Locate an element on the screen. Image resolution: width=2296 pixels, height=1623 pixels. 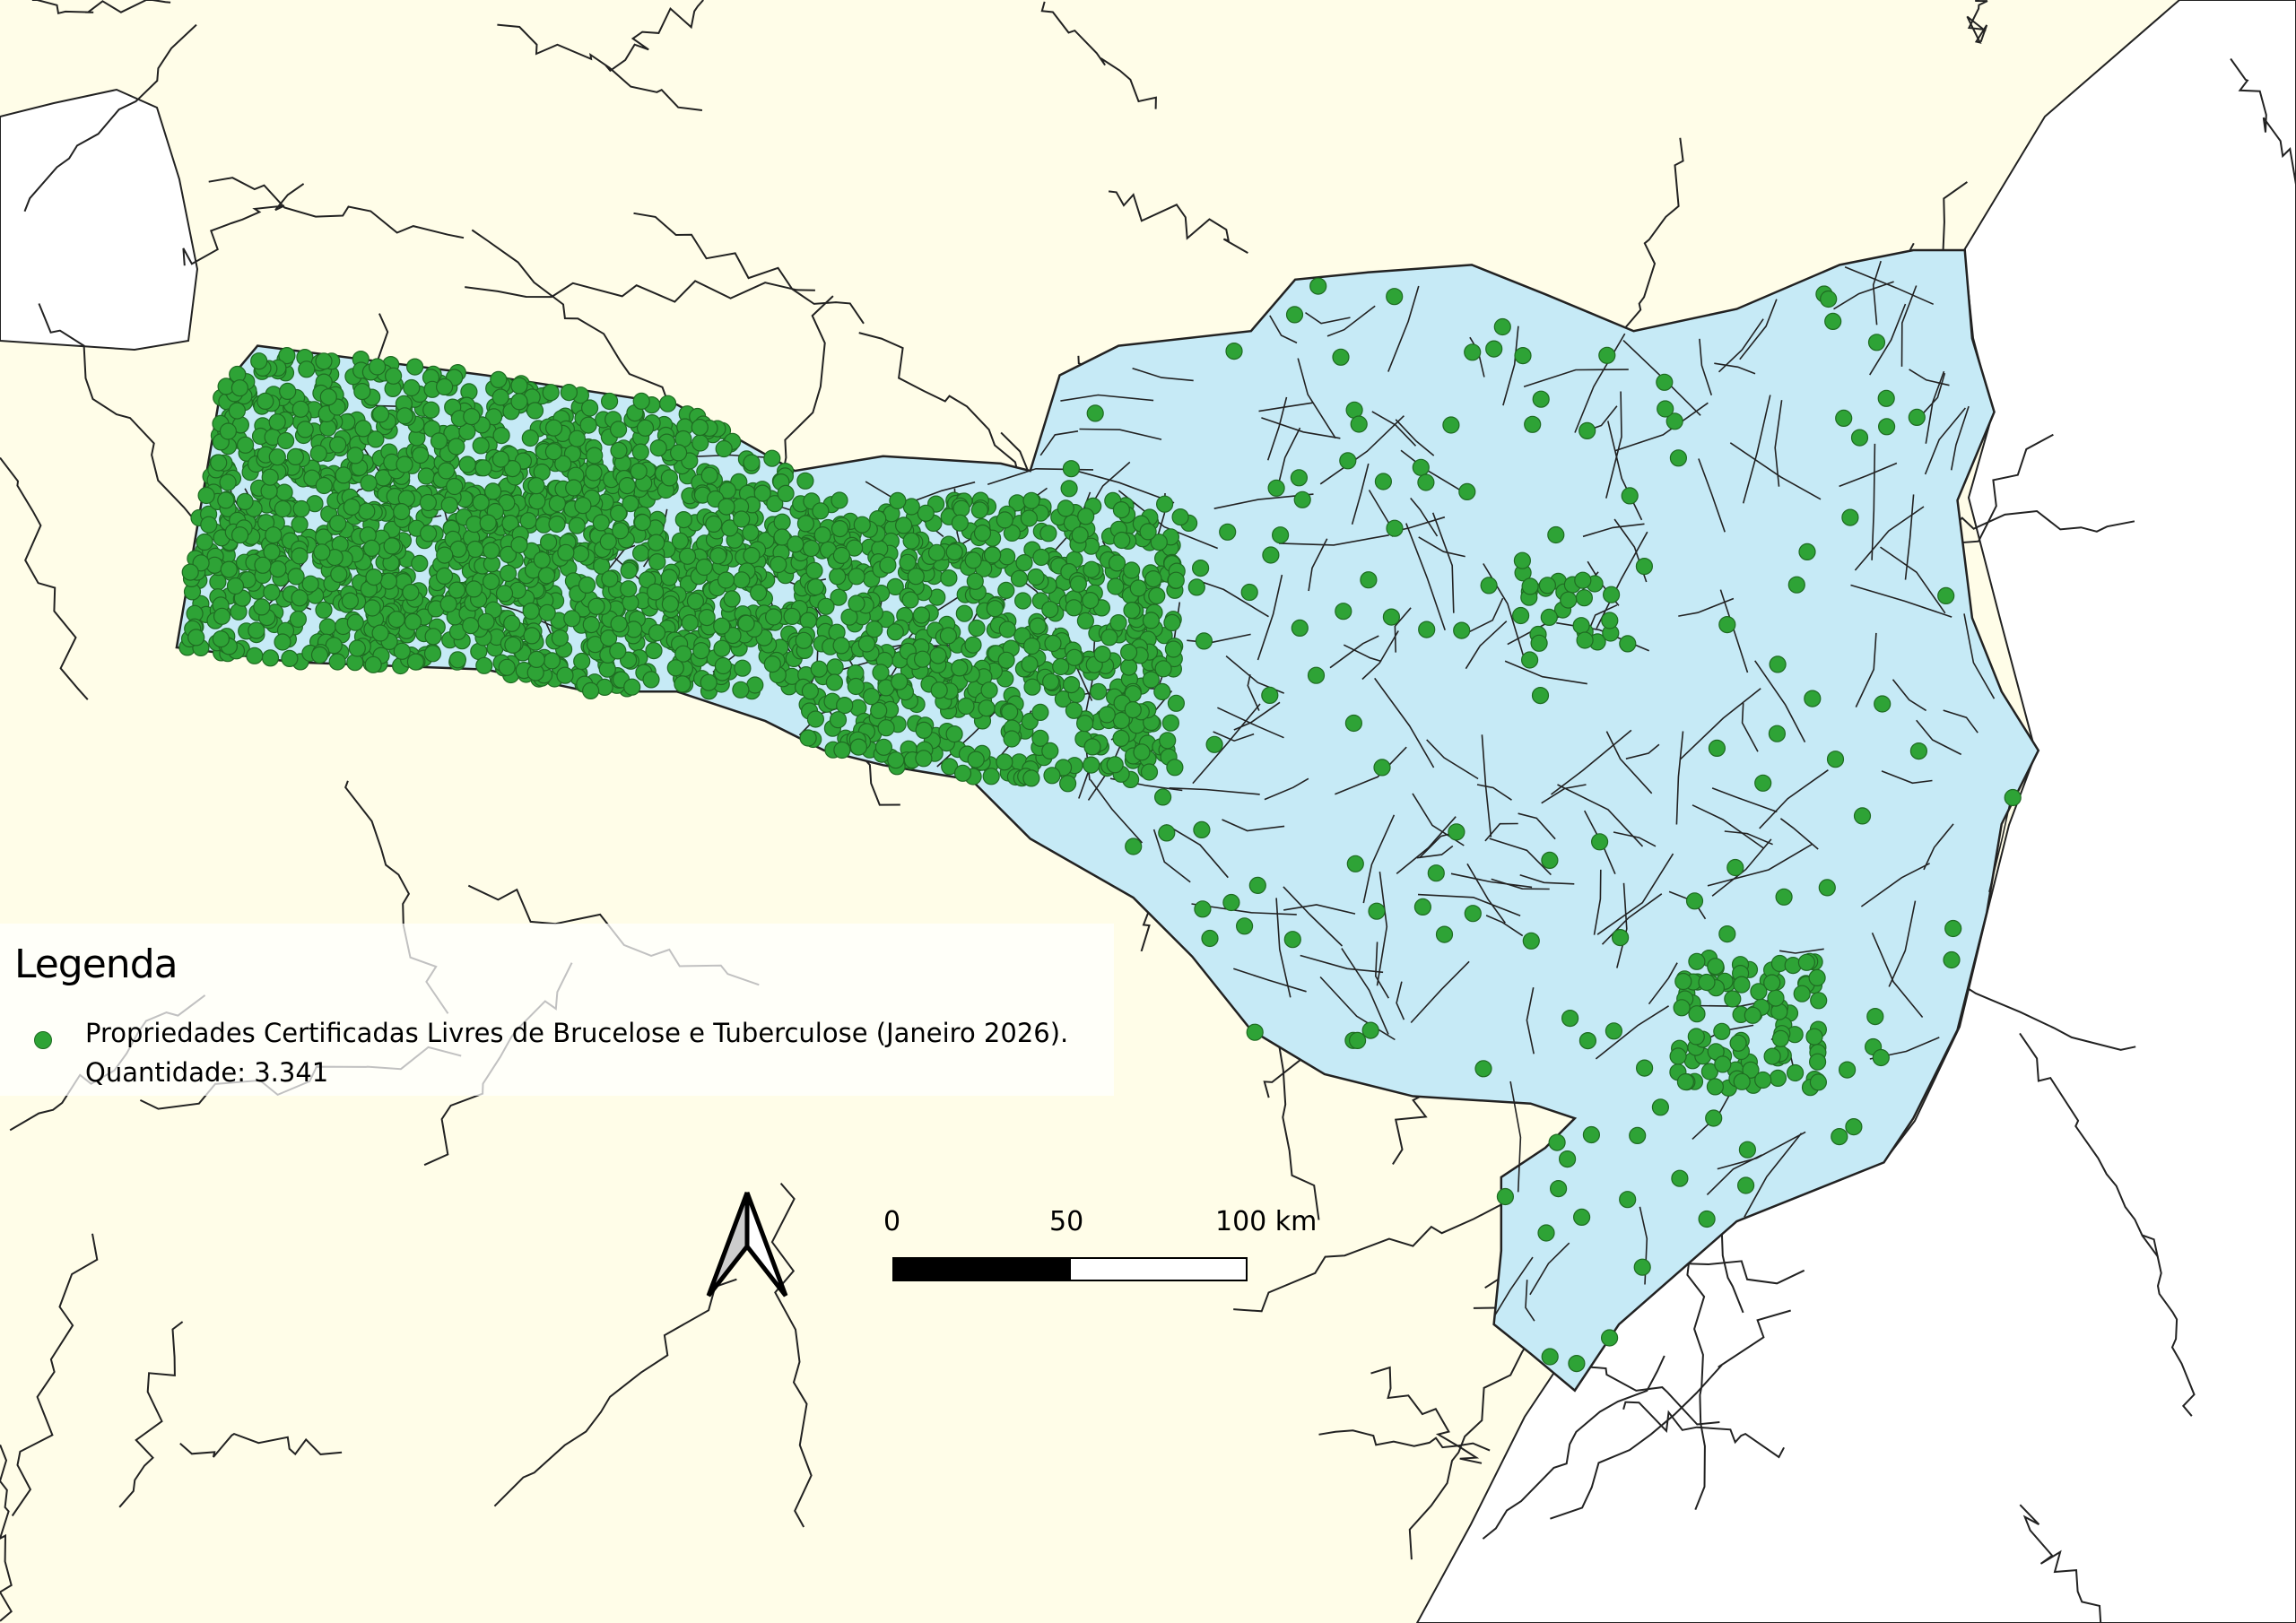
scale-bar is located at coordinates (1070, 1269).